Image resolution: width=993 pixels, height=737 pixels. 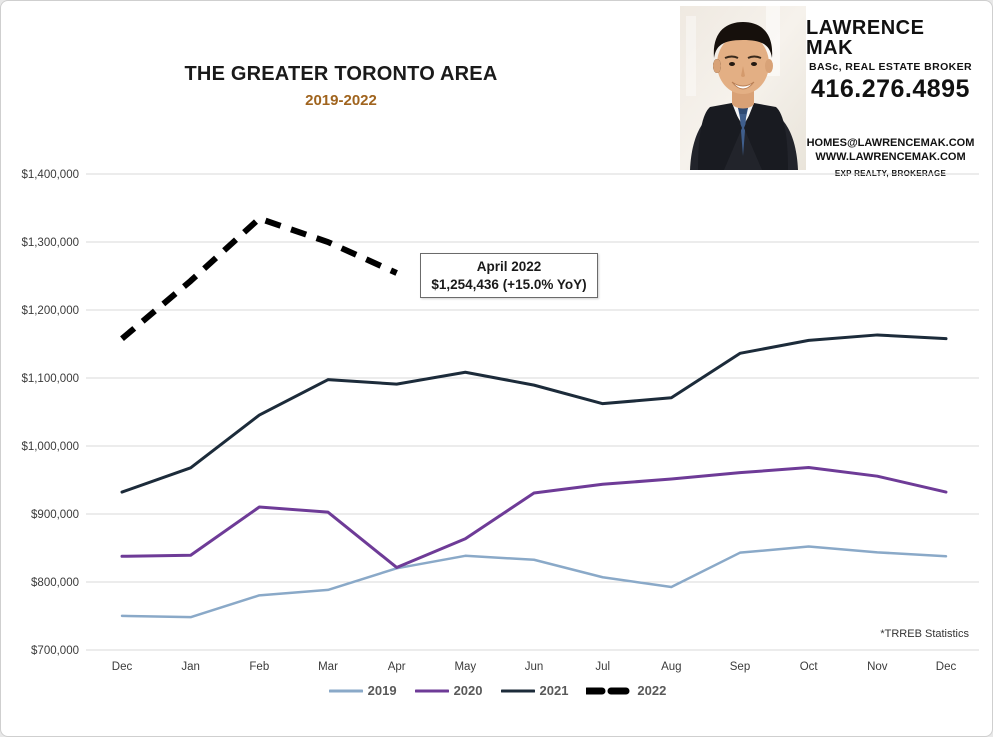 What do you see at coordinates (50, 311) in the screenshot?
I see `y-tick-label: $1,200,000` at bounding box center [50, 311].